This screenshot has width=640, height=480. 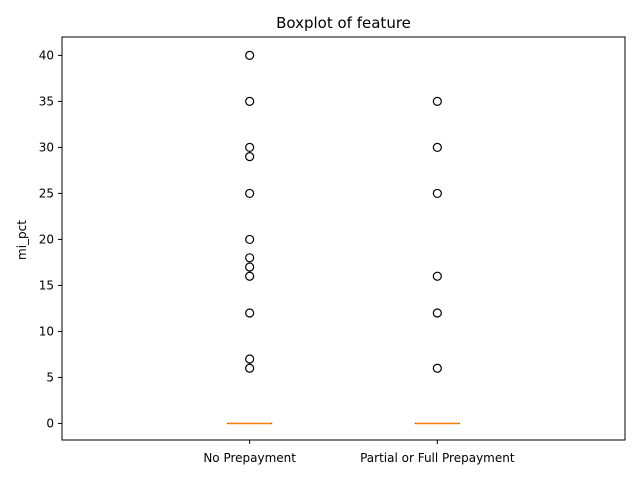 What do you see at coordinates (249, 458) in the screenshot?
I see `x-tick-label: No Prepayment` at bounding box center [249, 458].